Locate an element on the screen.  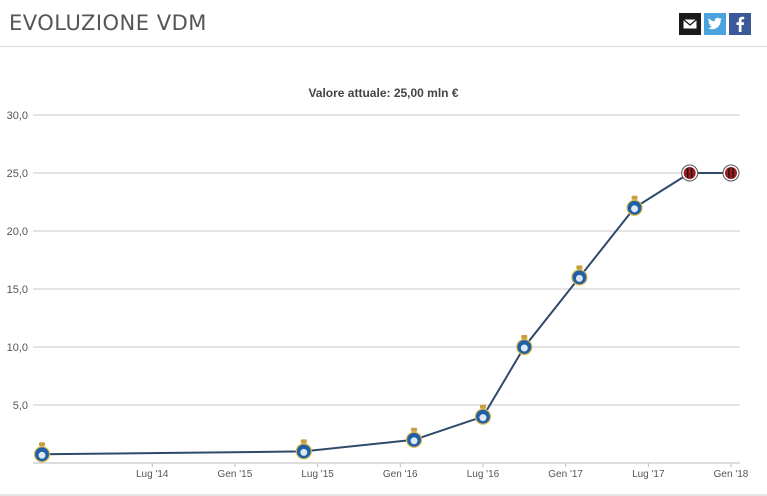
bottom-divider is located at coordinates (383, 495).